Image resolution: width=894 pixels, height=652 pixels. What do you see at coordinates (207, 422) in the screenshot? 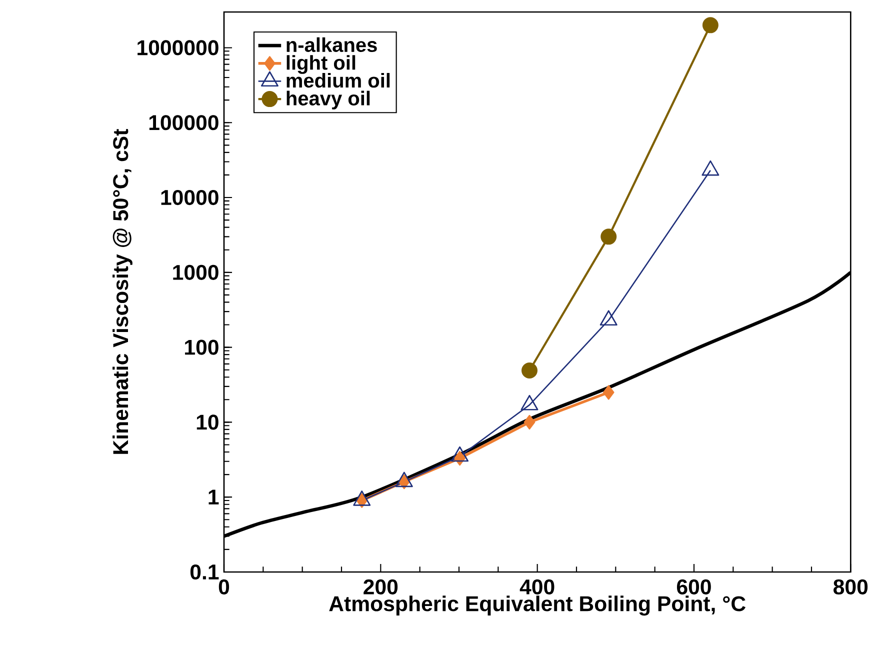
I see `y-tick-label: 10` at bounding box center [207, 422].